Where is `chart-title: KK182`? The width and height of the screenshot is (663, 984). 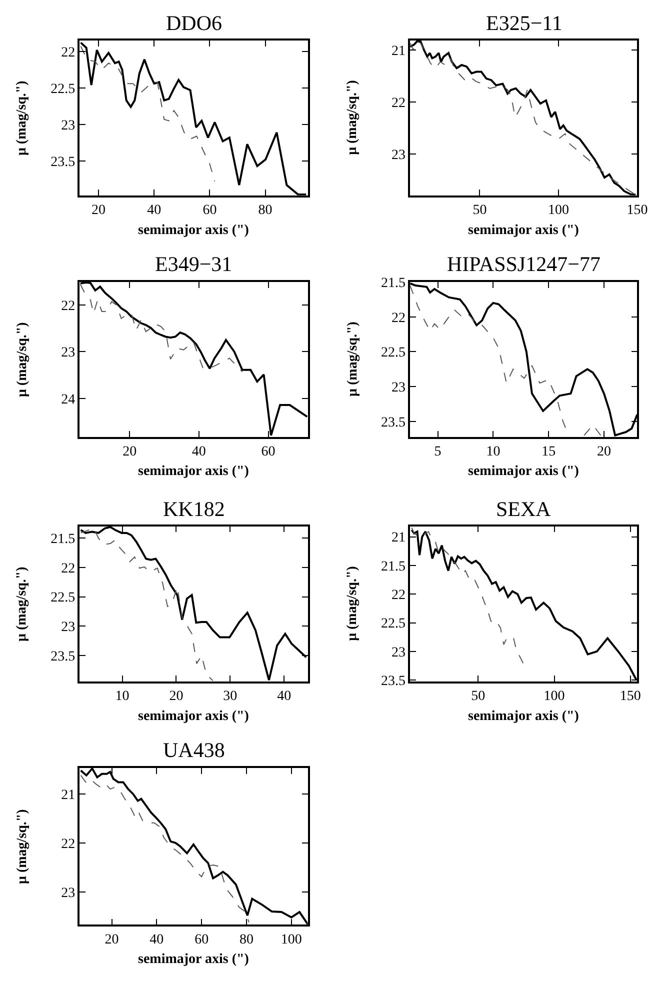 chart-title: KK182 is located at coordinates (194, 509).